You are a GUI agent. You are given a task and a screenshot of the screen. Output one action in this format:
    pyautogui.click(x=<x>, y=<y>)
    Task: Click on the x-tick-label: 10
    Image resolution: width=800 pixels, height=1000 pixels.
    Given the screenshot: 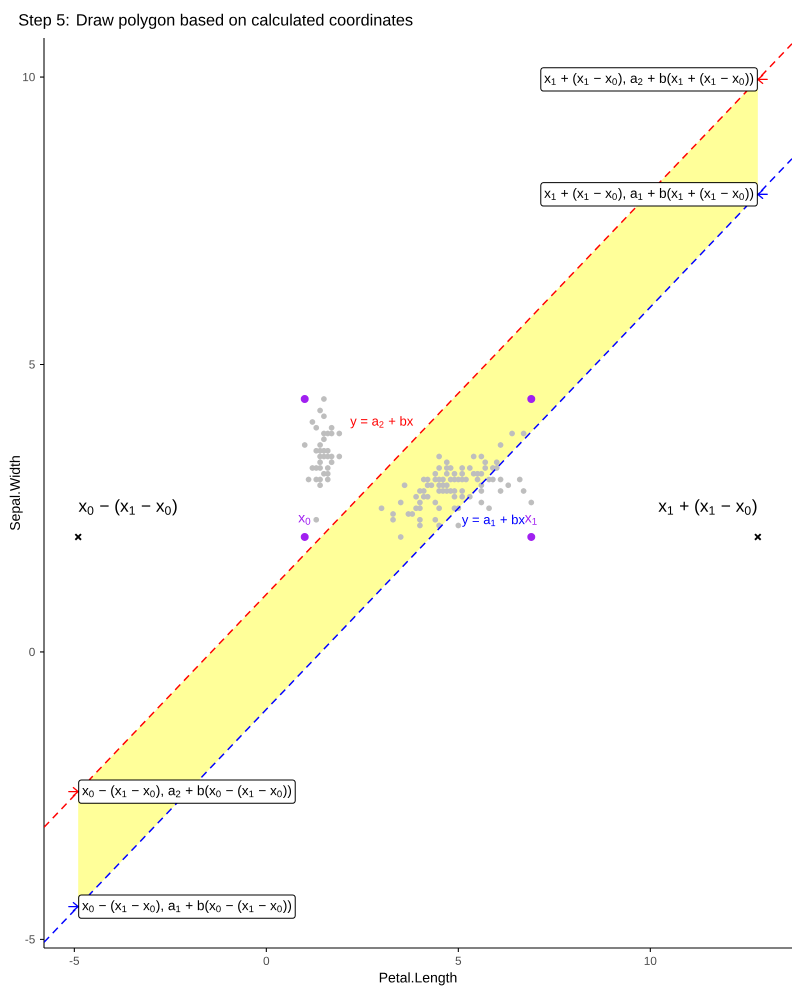 What is the action you would take?
    pyautogui.click(x=650, y=961)
    